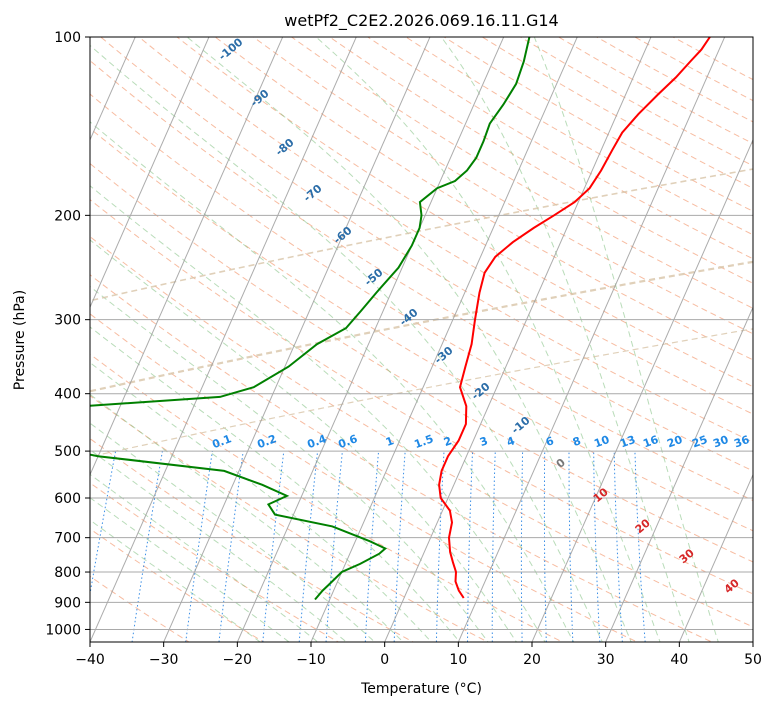 This screenshot has height=708, width=775. Describe the element at coordinates (67, 603) in the screenshot. I see `y-tick-label: 900` at that location.